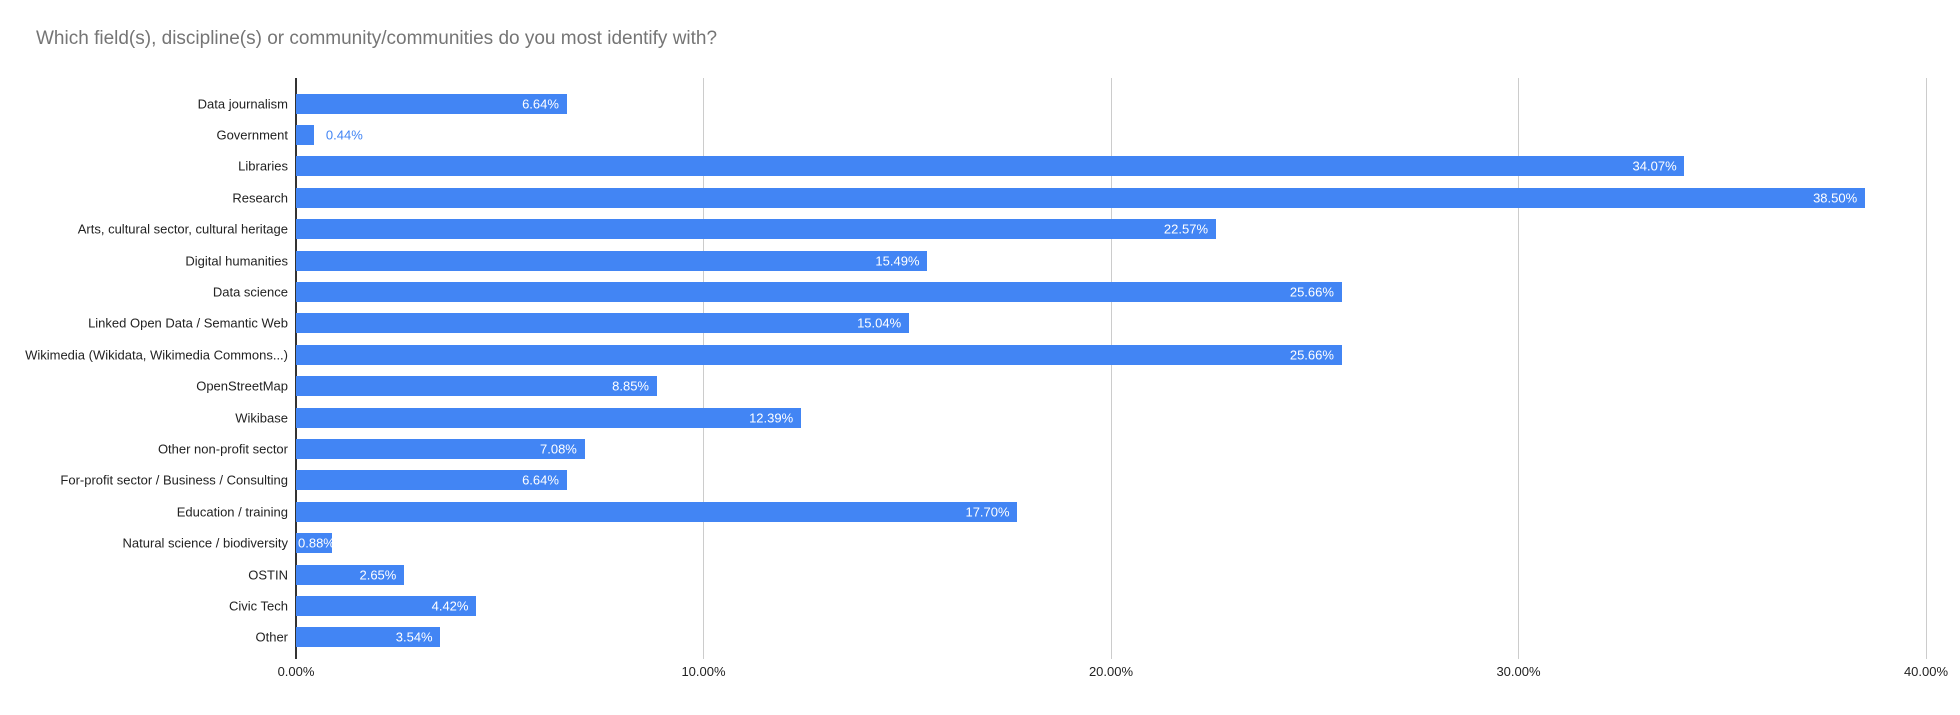 This screenshot has width=1960, height=715. I want to click on value-label: 0.44%, so click(344, 135).